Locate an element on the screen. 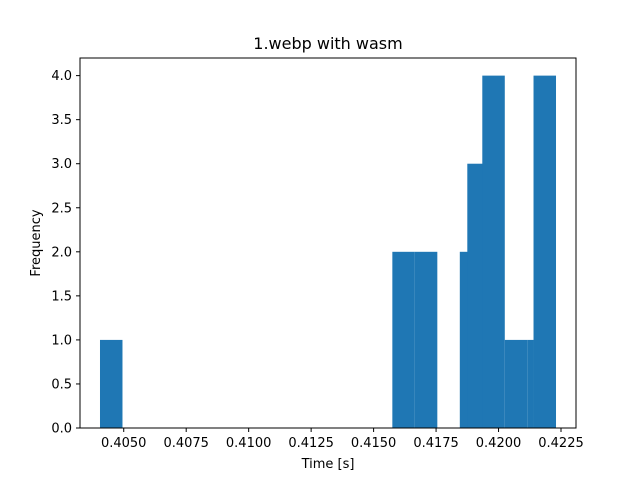 This screenshot has width=640, height=480. x-tick-label: 0.4150 is located at coordinates (374, 443).